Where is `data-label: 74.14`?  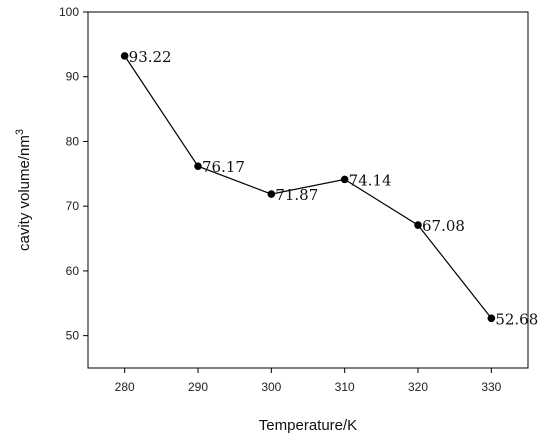 data-label: 74.14 is located at coordinates (370, 180).